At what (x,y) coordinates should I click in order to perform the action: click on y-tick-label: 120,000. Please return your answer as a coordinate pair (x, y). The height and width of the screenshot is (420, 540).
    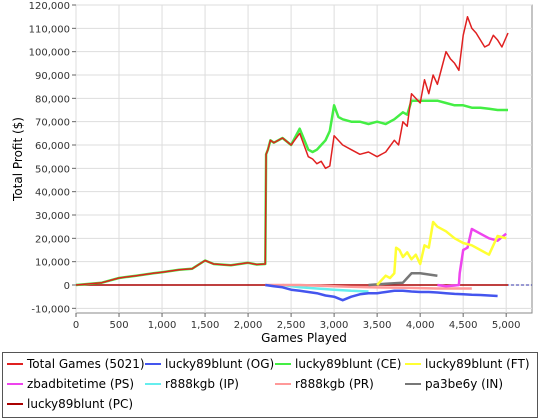
    Looking at the image, I should click on (49, 6).